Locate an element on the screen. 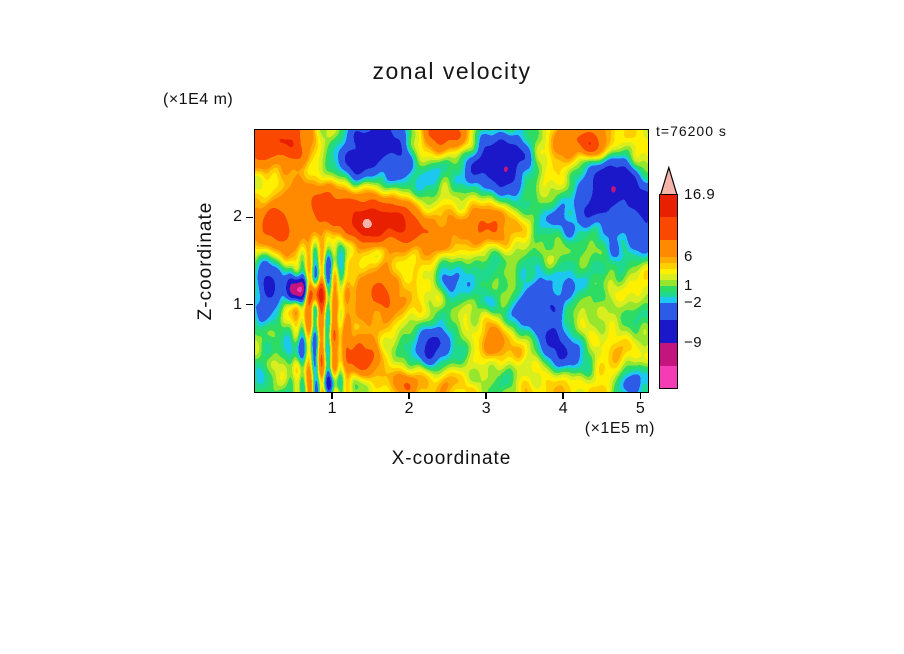  x-axis-title: X-coordinate is located at coordinates (451, 458).